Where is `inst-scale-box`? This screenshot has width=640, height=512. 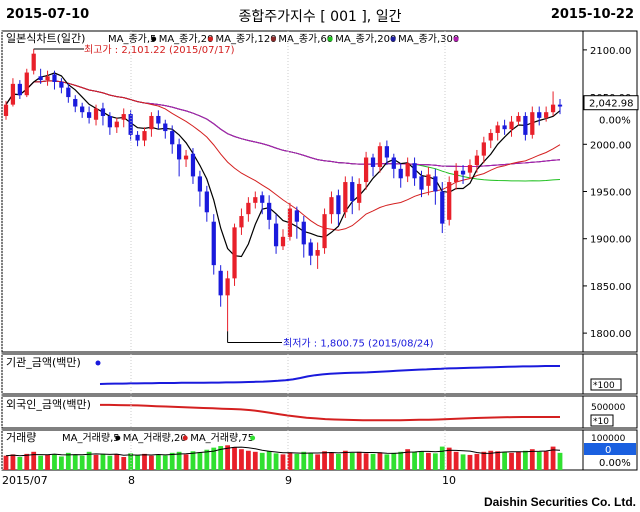
inst-scale-box is located at coordinates (606, 384).